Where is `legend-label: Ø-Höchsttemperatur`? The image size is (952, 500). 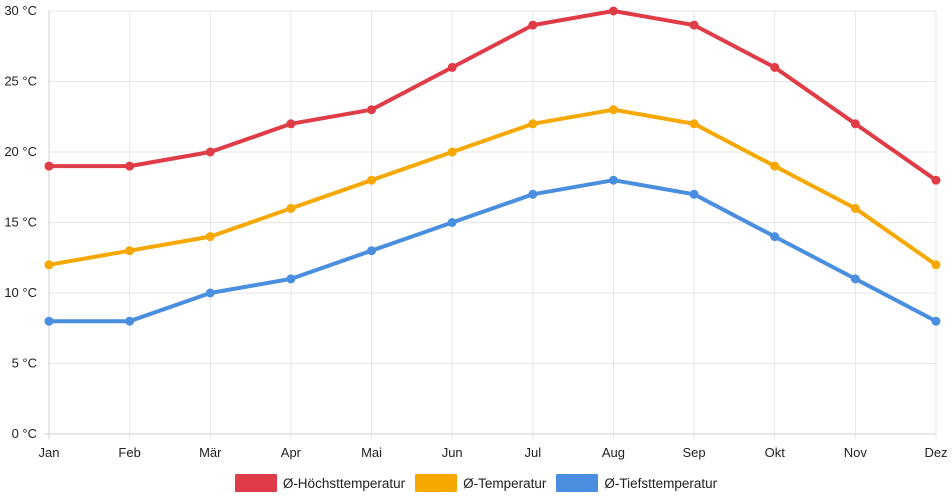 legend-label: Ø-Höchsttemperatur is located at coordinates (344, 483).